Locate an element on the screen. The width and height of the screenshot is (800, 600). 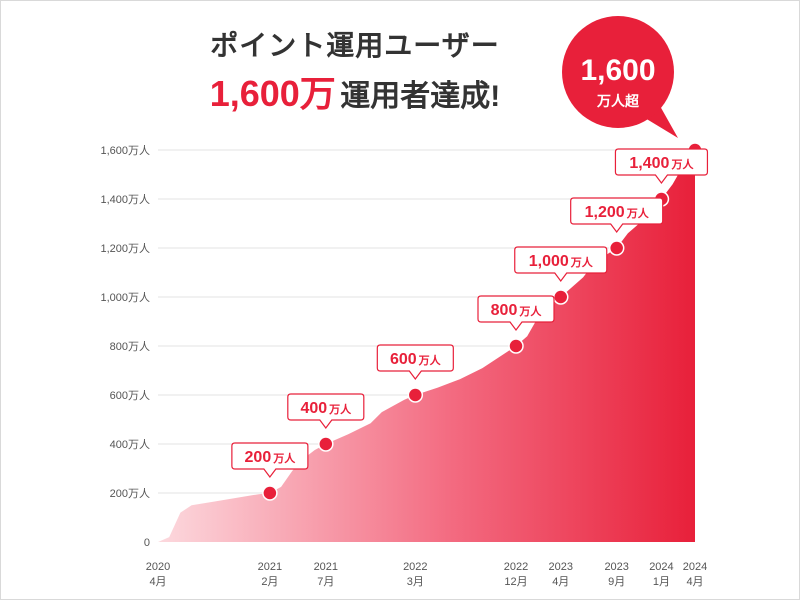
callout-number: 1,400 is located at coordinates (649, 163).